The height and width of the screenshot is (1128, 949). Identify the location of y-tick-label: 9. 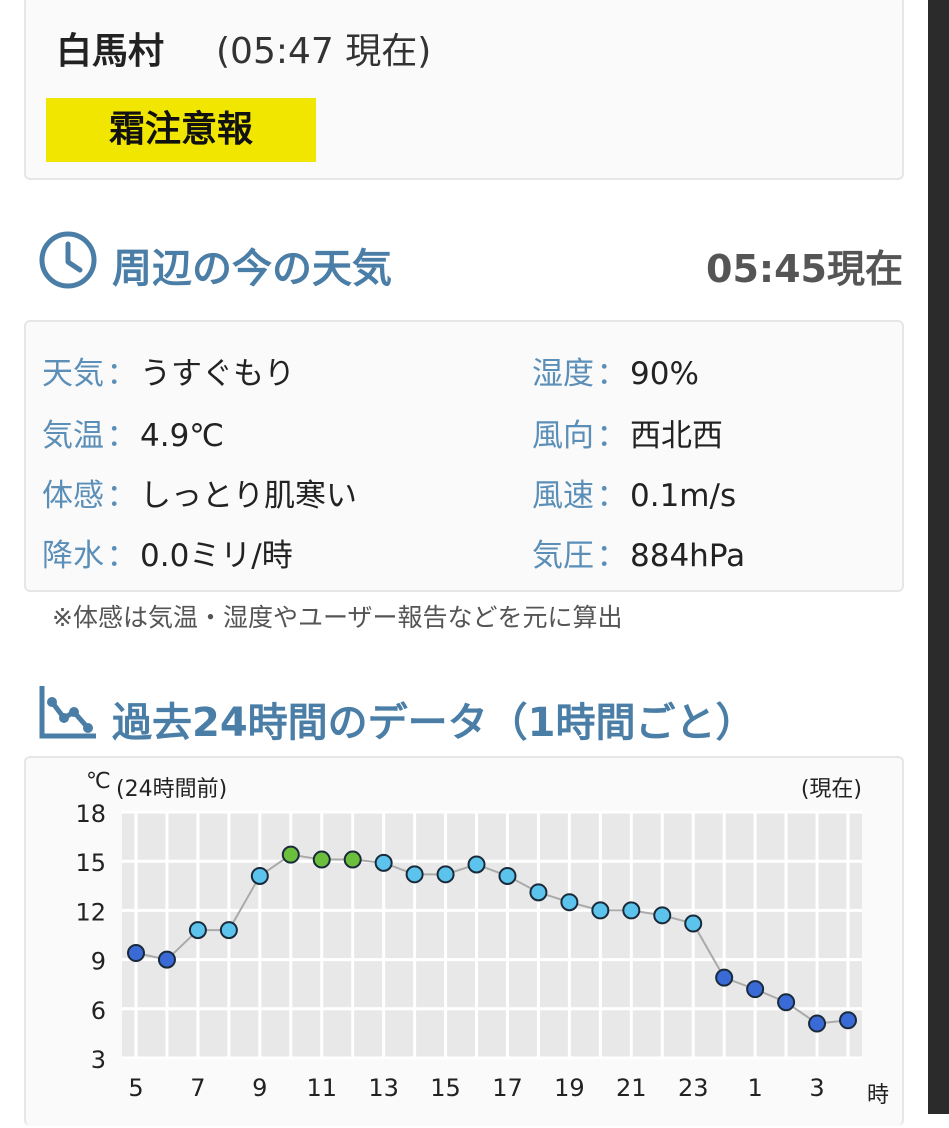
(98, 962).